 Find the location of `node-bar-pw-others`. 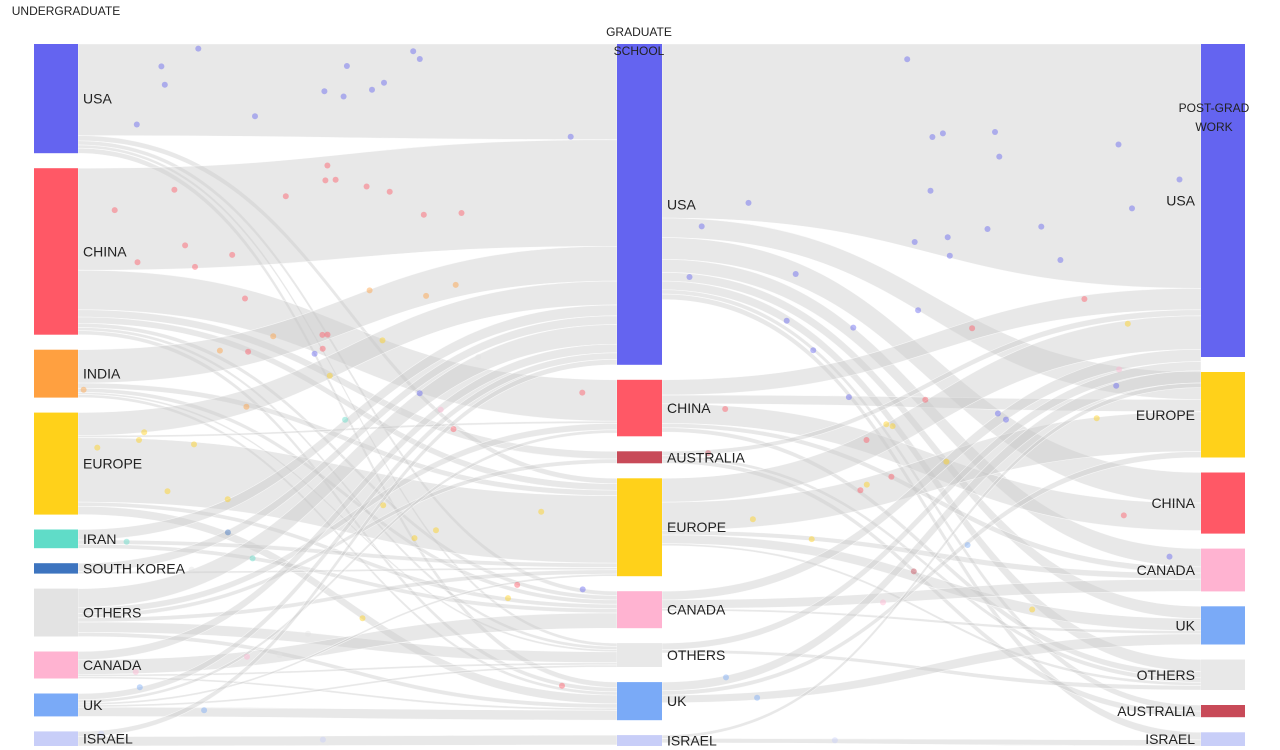

node-bar-pw-others is located at coordinates (1223, 674).